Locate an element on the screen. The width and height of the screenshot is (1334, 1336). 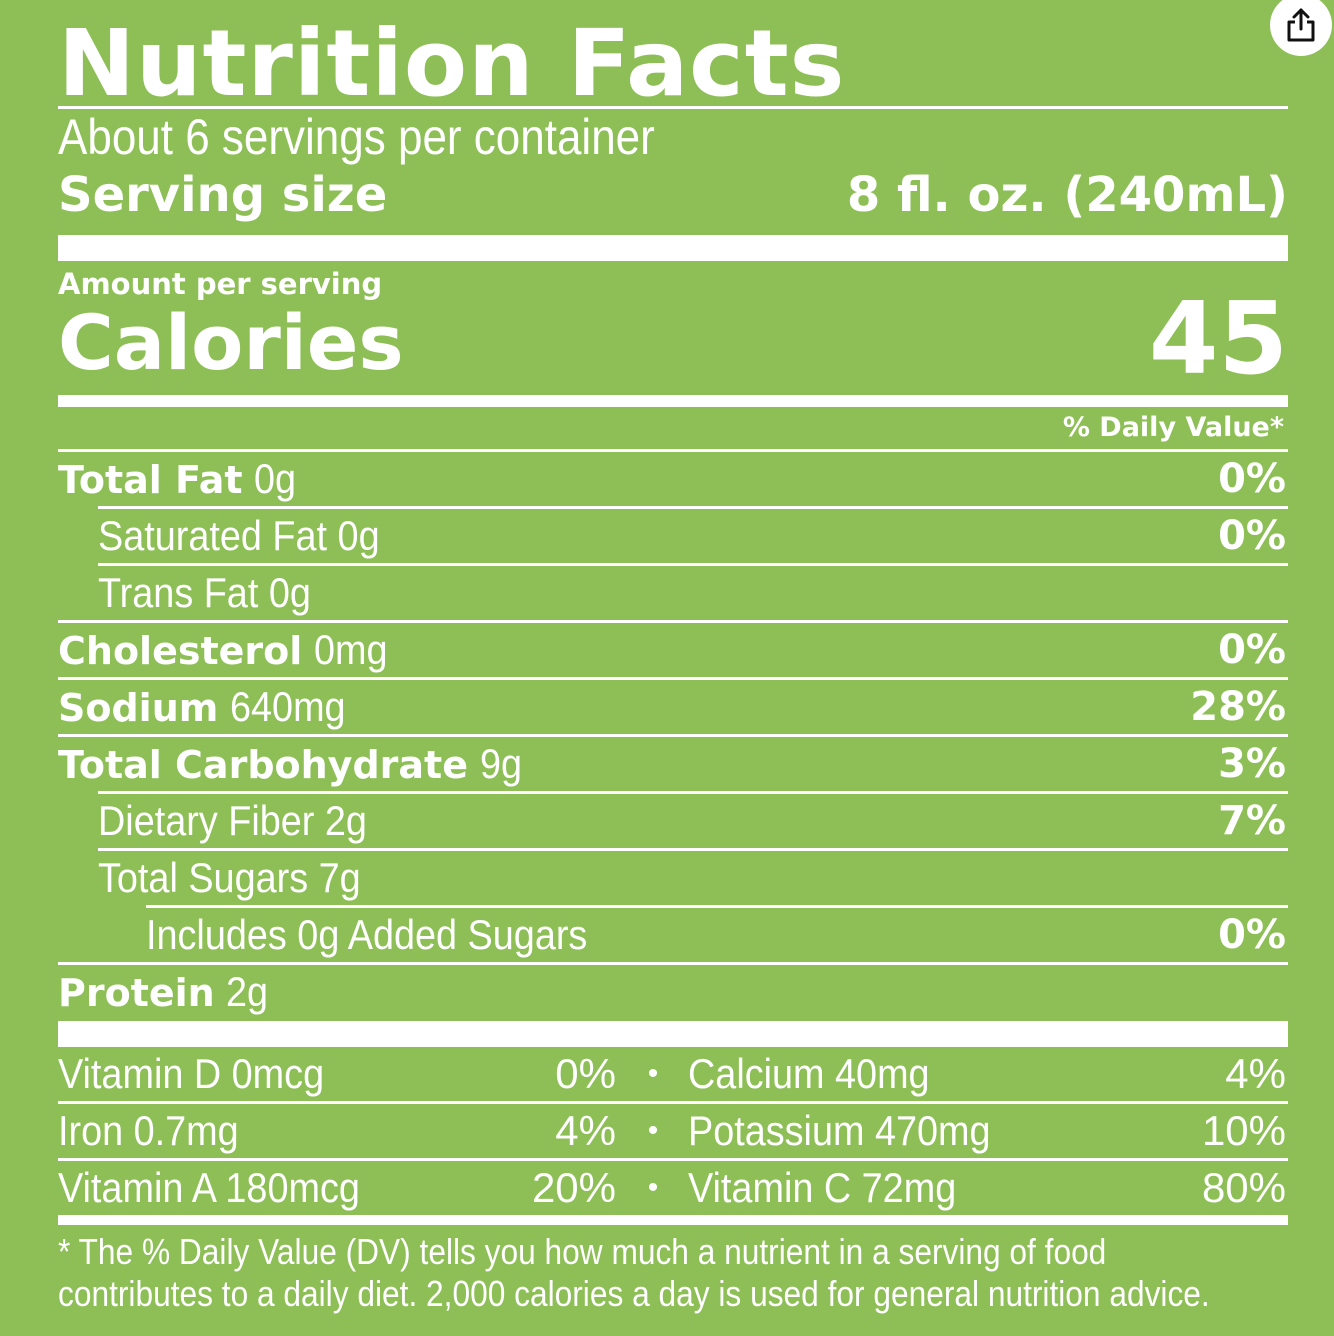
vitamin-cell: Potassium 470mg 10% is located at coordinates (988, 1129).